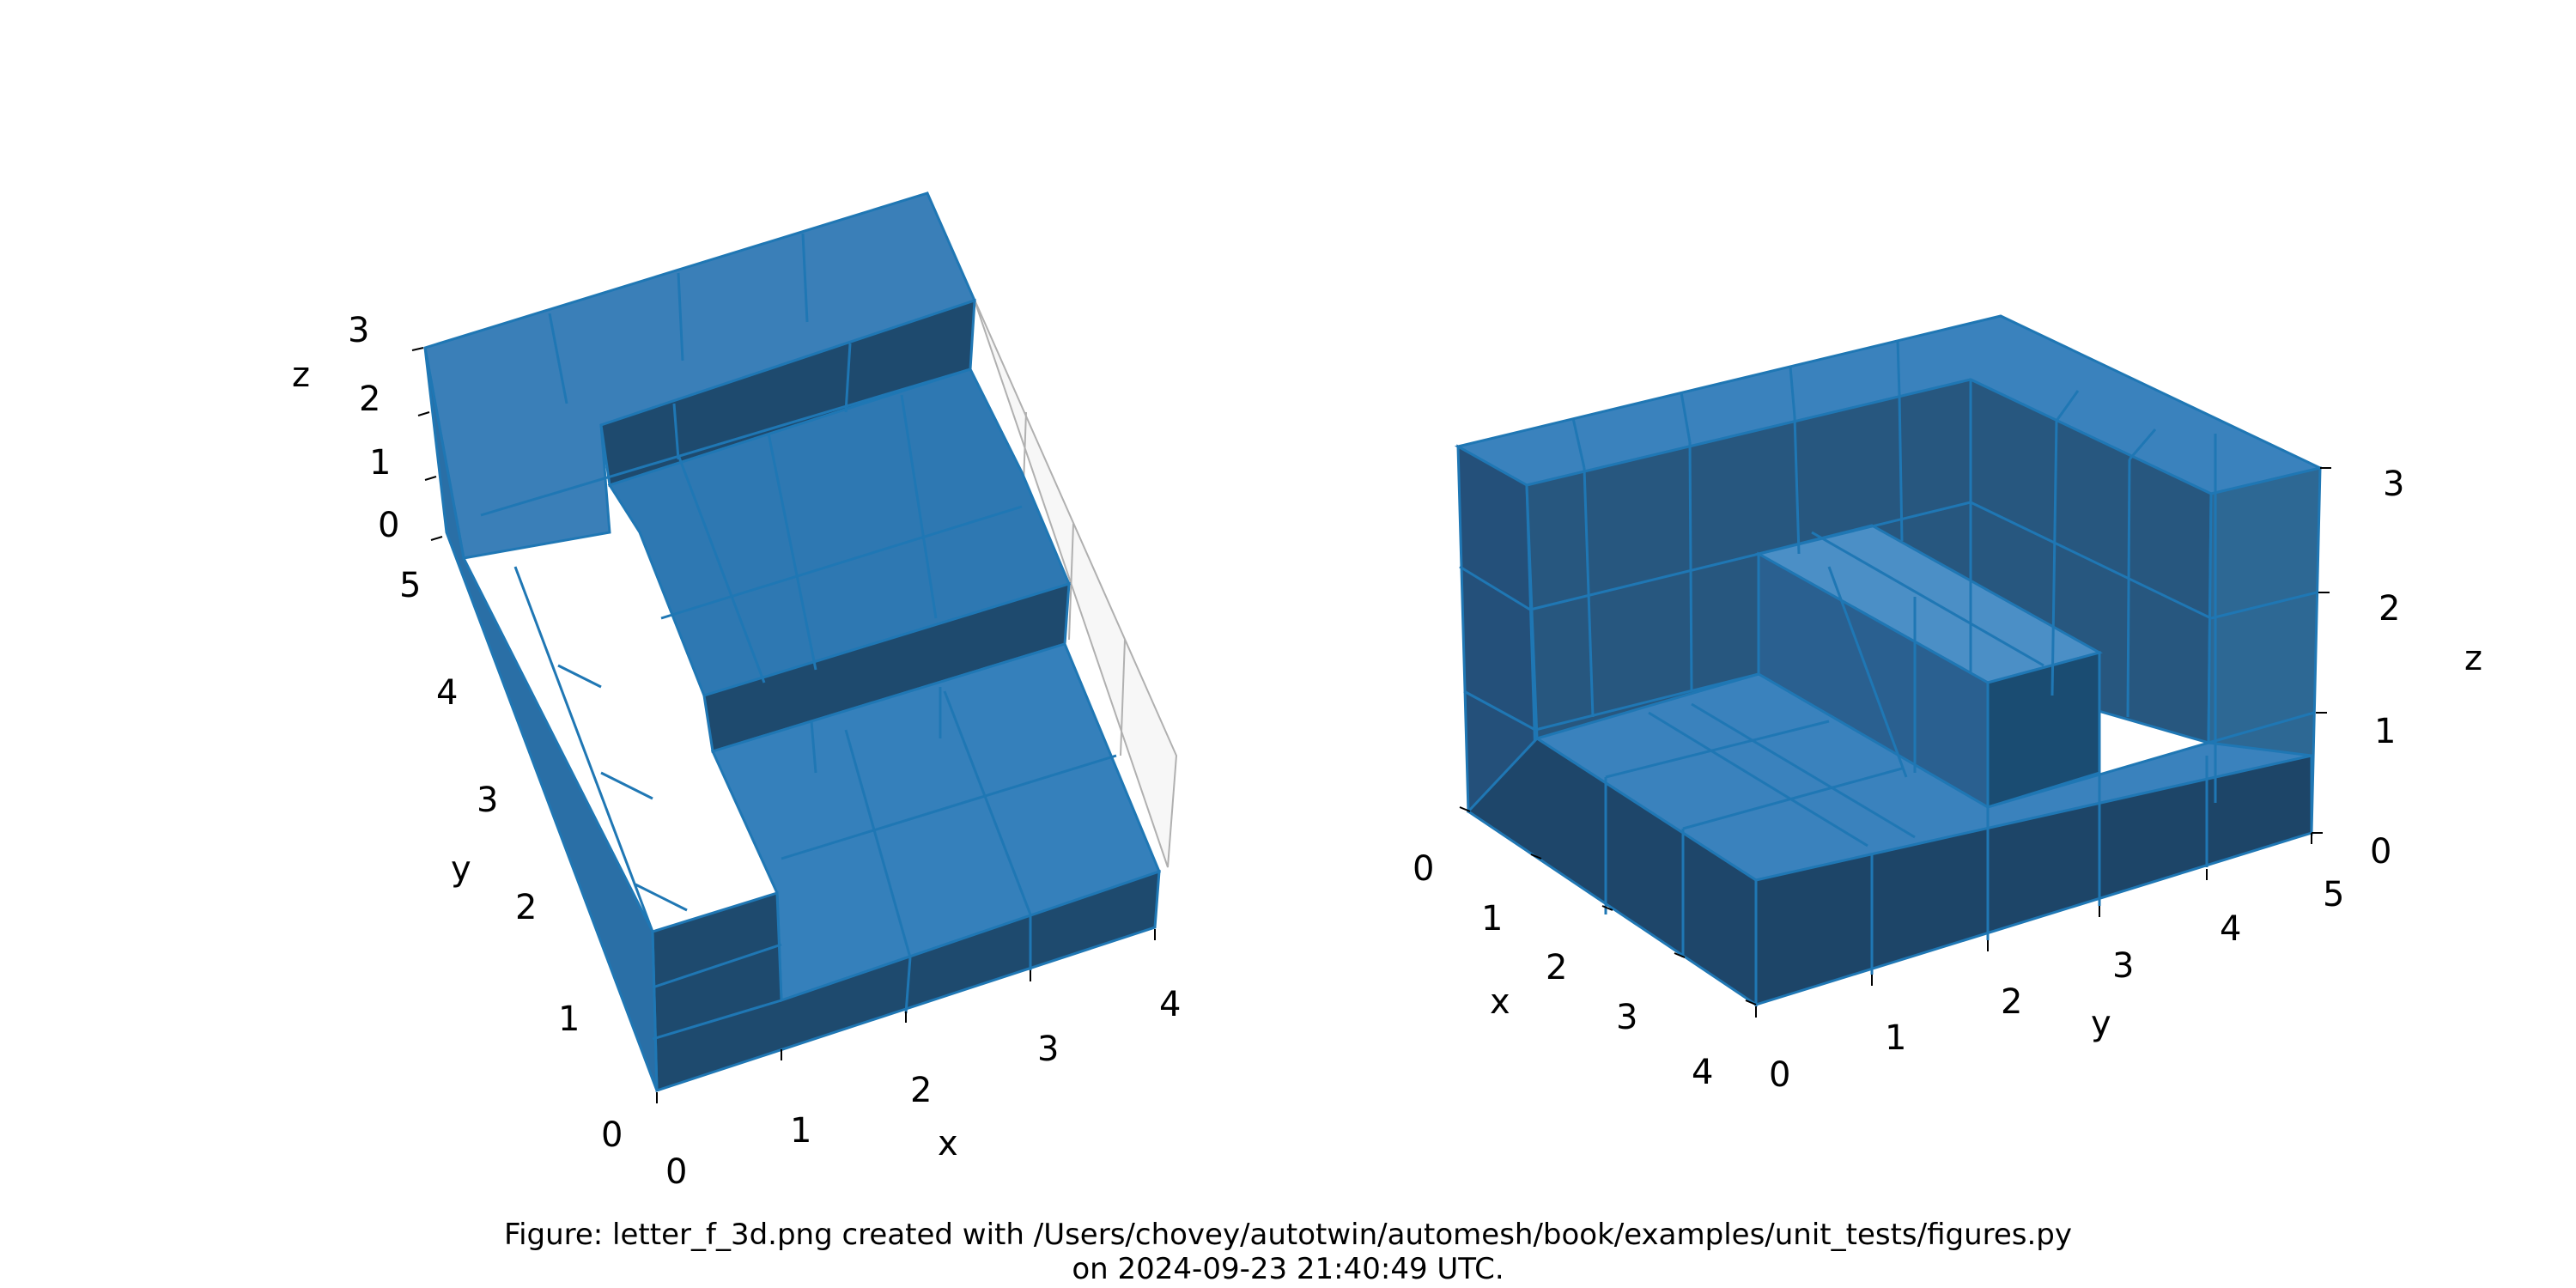 This screenshot has height=1288, width=2576. What do you see at coordinates (1557, 968) in the screenshot?
I see `right-x-tick-2: 2` at bounding box center [1557, 968].